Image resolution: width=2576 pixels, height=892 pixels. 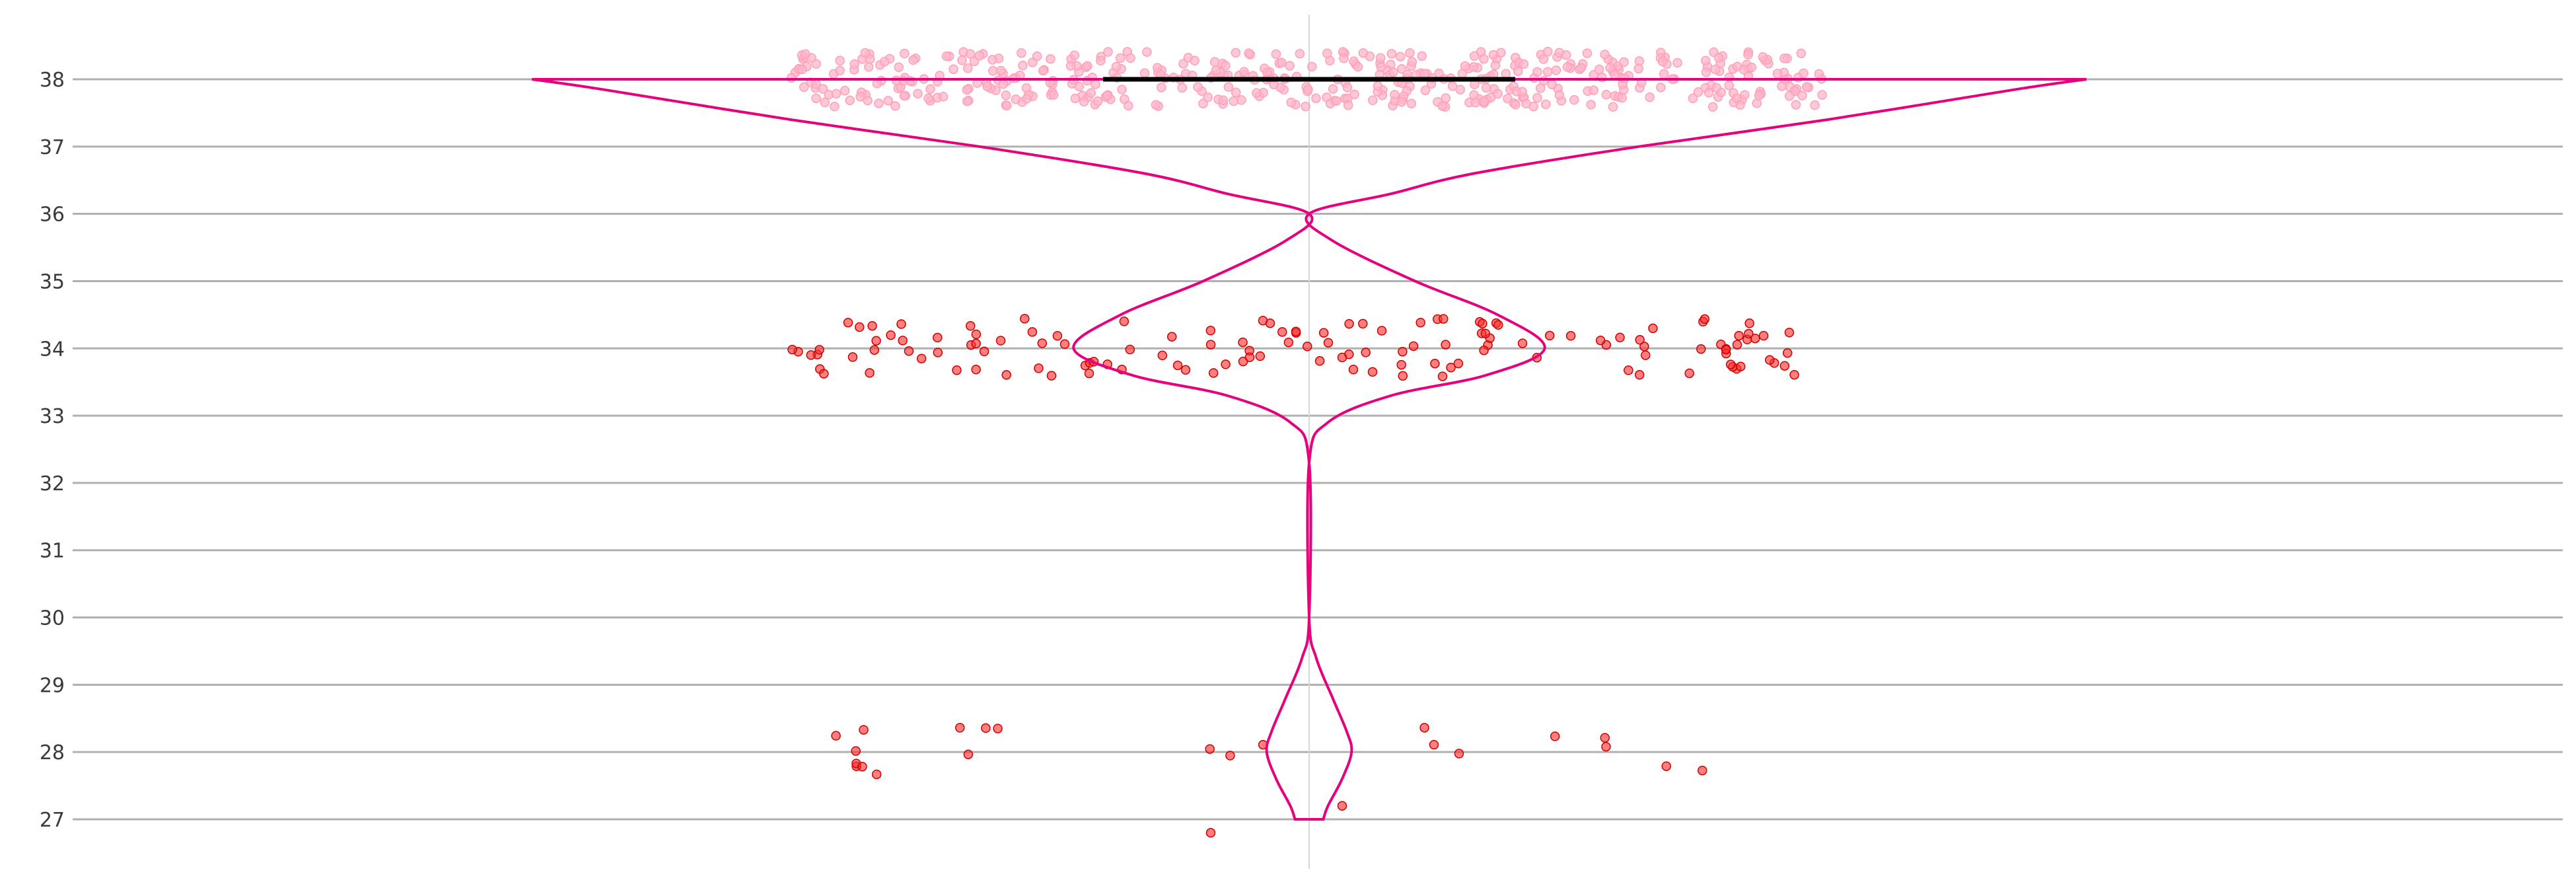 What do you see at coordinates (1342, 806) in the screenshot?
I see `data-point-outlier` at bounding box center [1342, 806].